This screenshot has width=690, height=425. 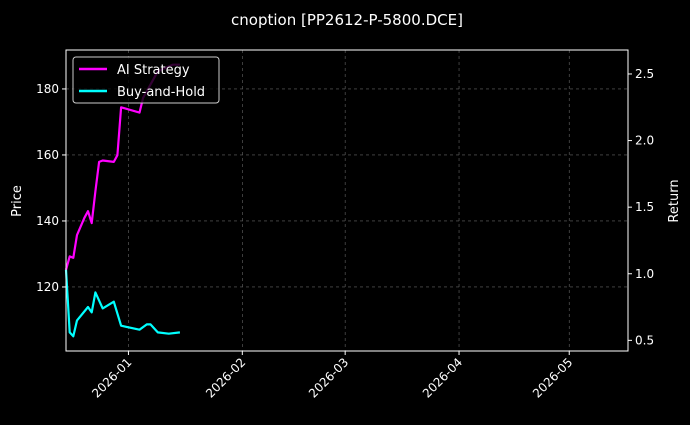 I want to click on y-right-tick-label: 2.5, so click(x=644, y=74).